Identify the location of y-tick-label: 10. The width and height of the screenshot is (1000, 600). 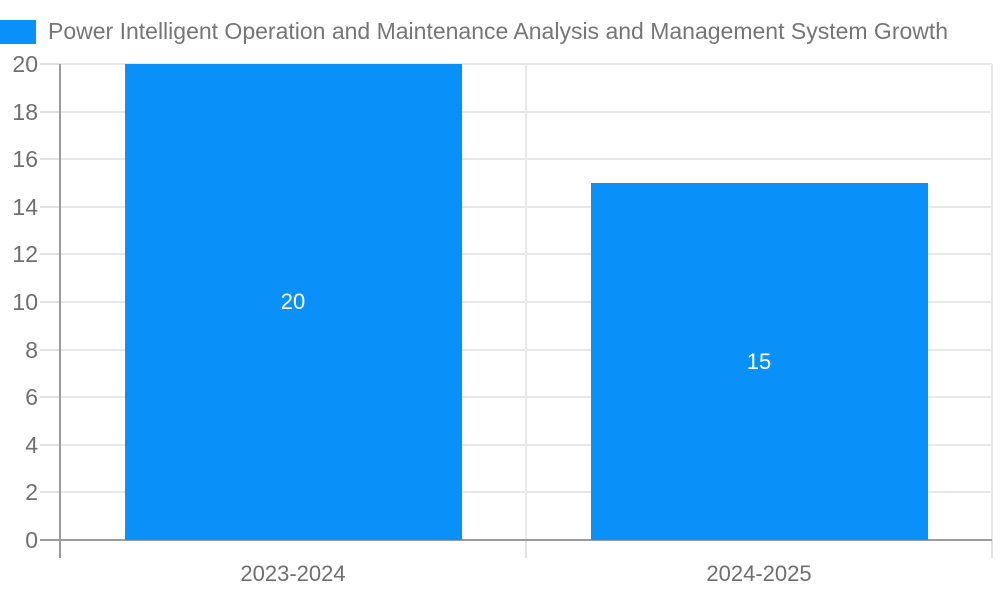
(25, 302).